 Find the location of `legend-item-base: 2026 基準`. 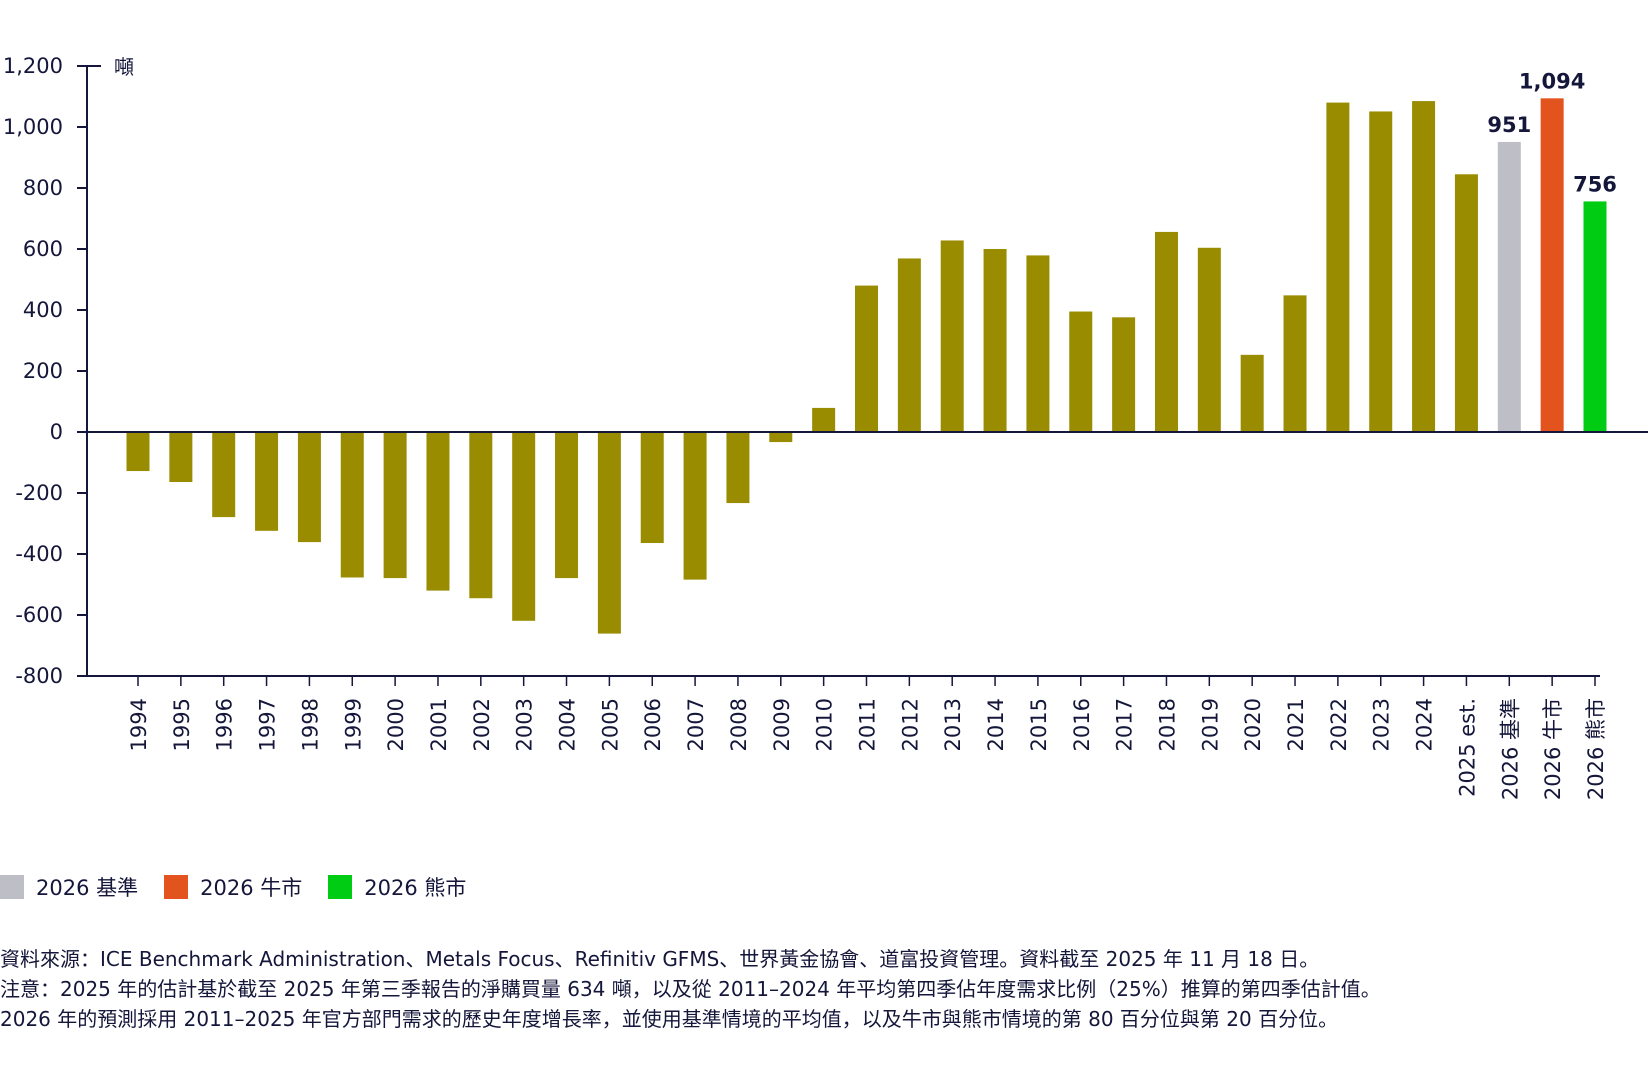

legend-item-base: 2026 基準 is located at coordinates (69, 887).